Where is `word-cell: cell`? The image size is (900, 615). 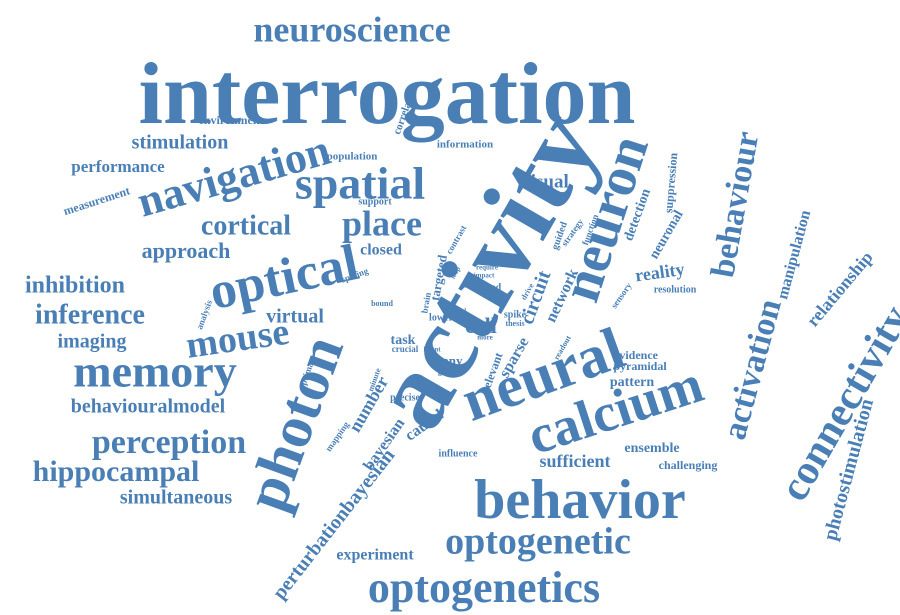 word-cell: cell is located at coordinates (481, 325).